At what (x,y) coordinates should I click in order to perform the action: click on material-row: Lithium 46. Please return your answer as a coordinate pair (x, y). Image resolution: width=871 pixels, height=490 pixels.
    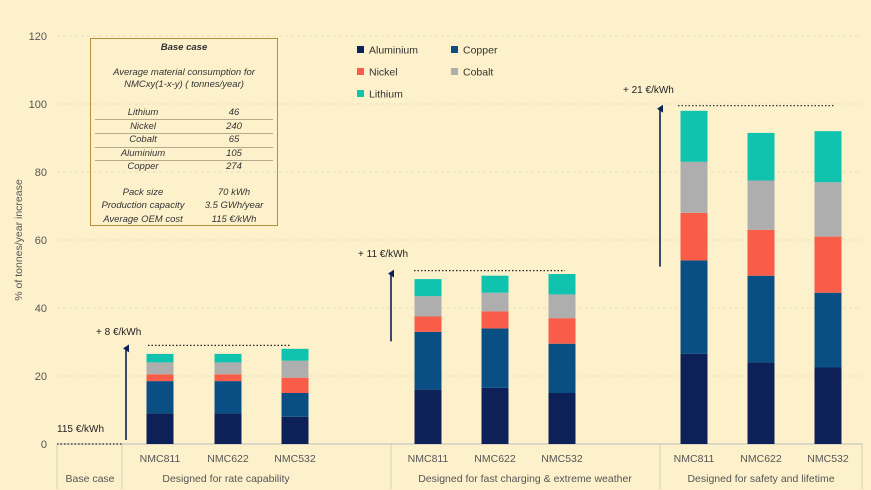
    Looking at the image, I should click on (184, 112).